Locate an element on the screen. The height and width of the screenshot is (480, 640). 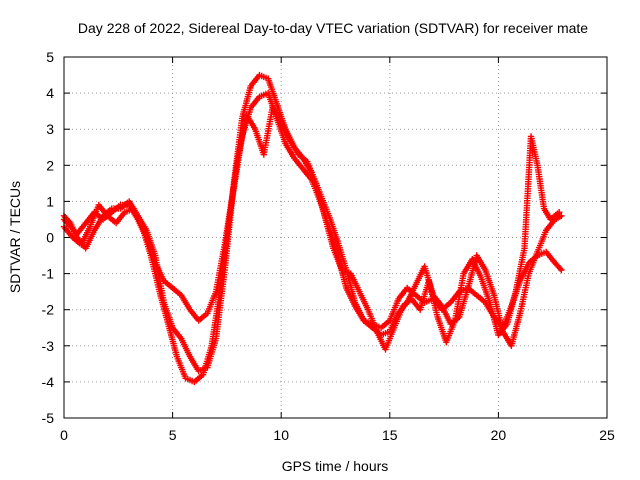
y-tick-label: 5 is located at coordinates (50, 57).